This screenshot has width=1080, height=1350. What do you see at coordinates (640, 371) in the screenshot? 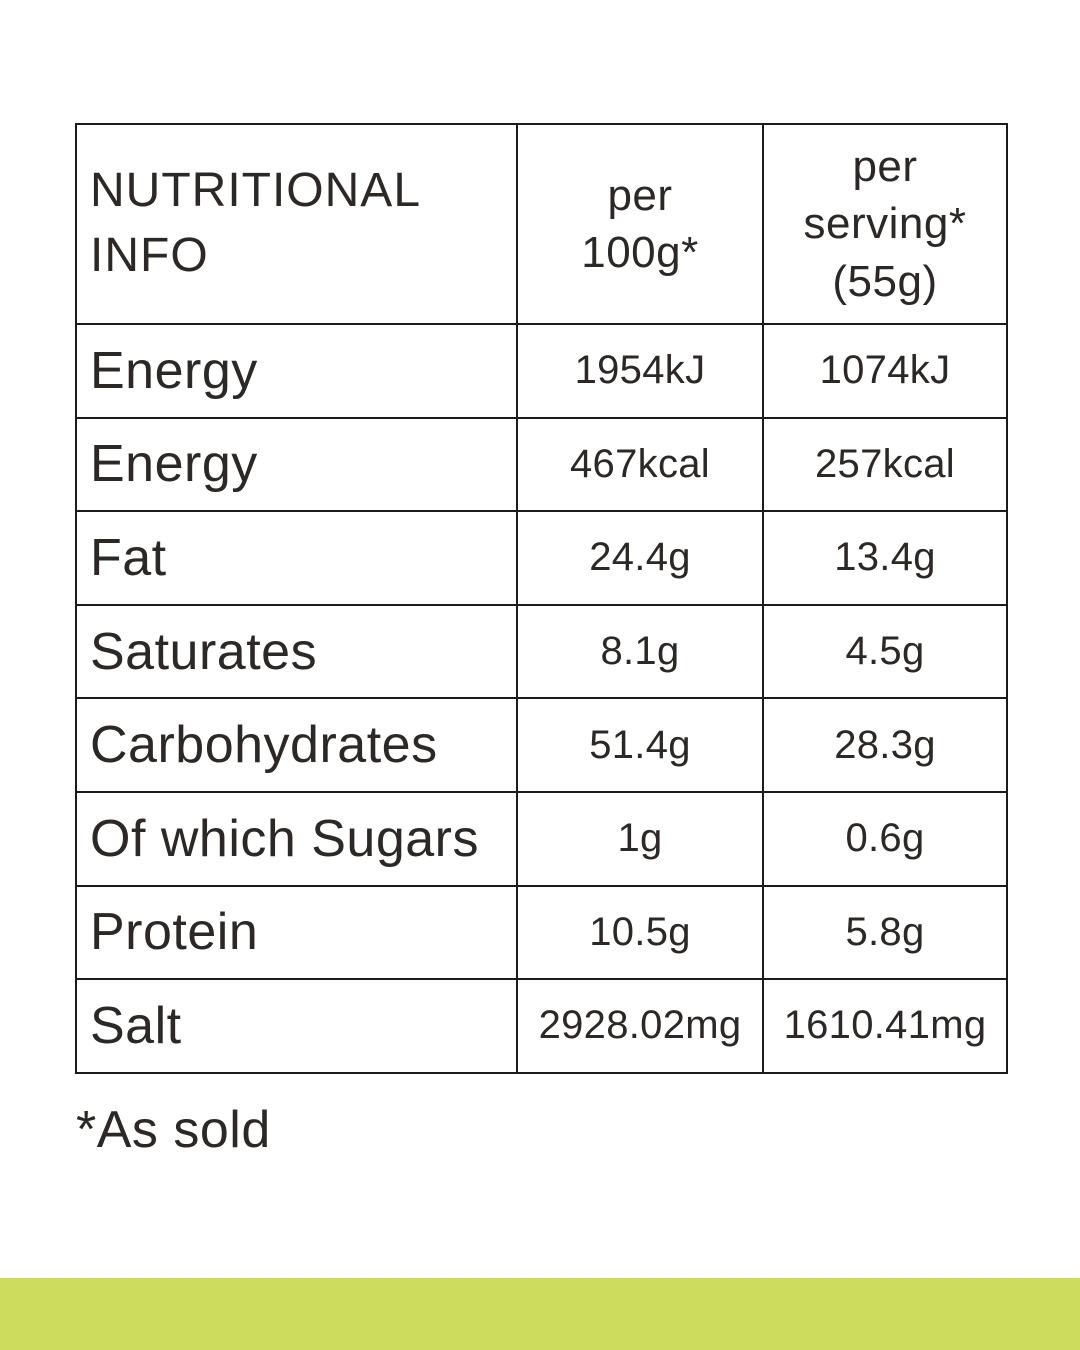
I see `nutrient-value-per-100g: 1954kJ` at bounding box center [640, 371].